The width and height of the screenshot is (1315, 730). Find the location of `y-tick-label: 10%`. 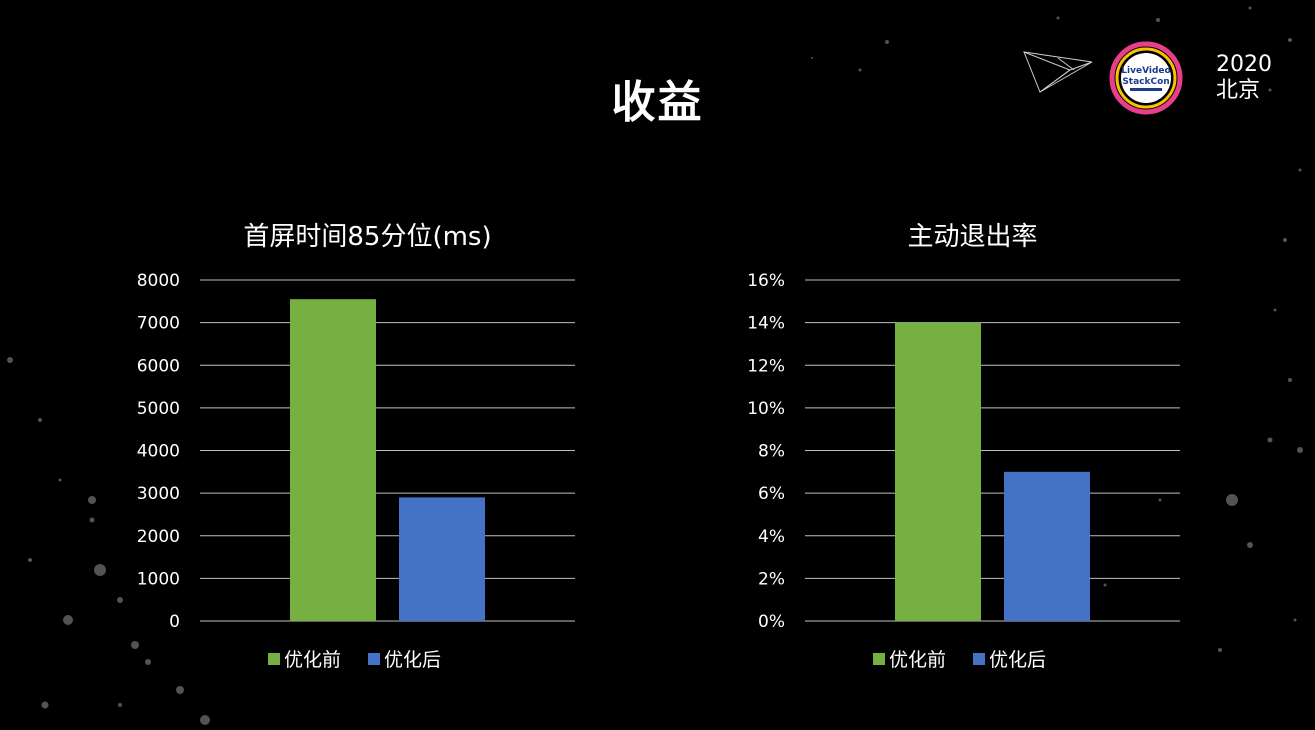

y-tick-label: 10% is located at coordinates (766, 409).